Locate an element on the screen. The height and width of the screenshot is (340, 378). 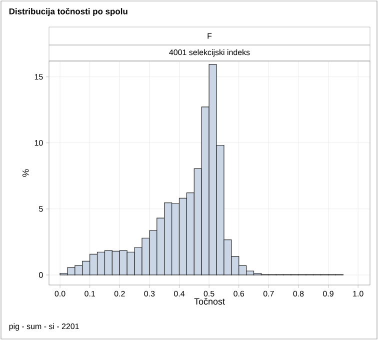
y-axis-title: % is located at coordinates (25, 173).